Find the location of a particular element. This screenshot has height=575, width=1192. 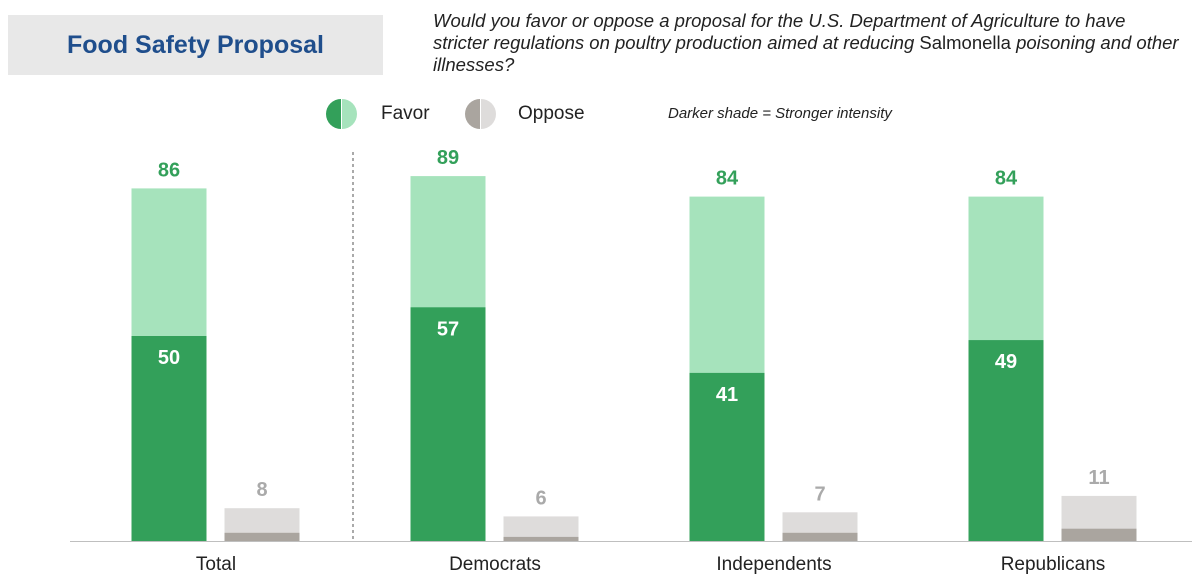

bar-favor-strong-independents is located at coordinates (727, 456).